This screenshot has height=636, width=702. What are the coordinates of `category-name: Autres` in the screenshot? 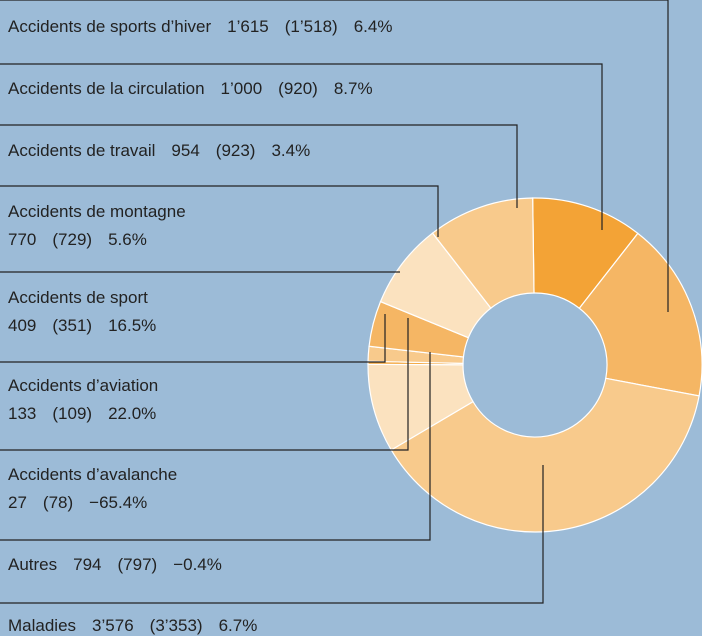 It's located at (32, 564).